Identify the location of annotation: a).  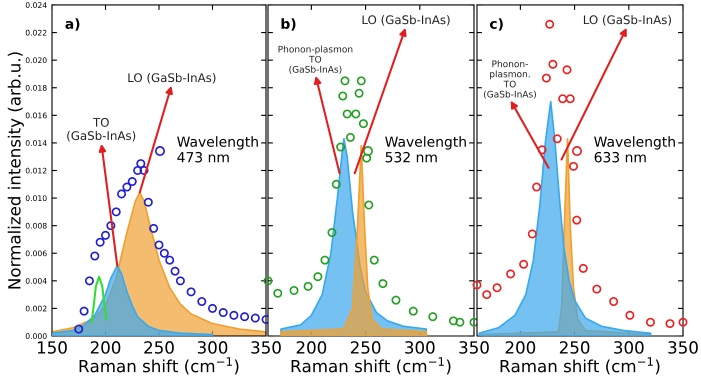
(72, 24).